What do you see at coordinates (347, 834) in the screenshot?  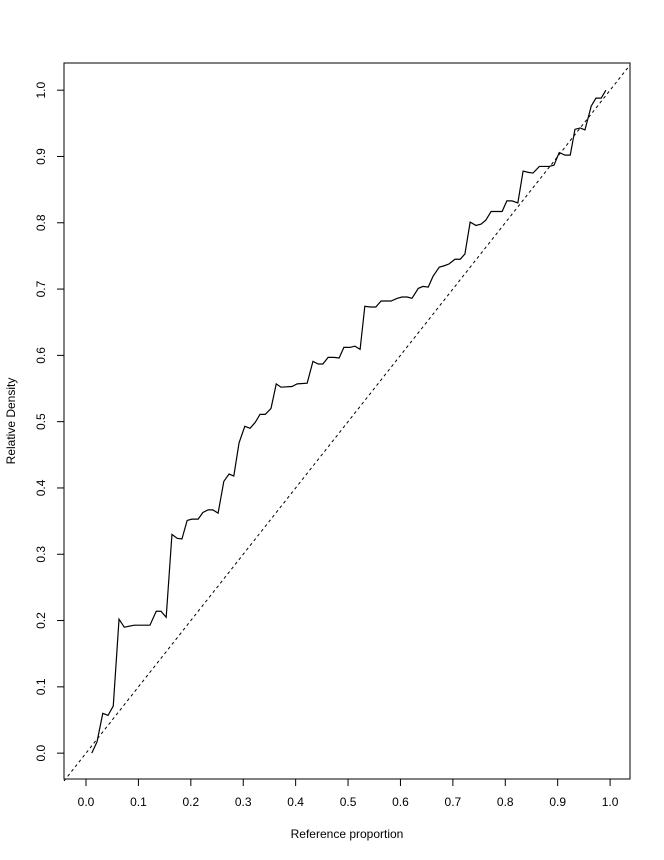 I see `x-axis-label: Reference proportion` at bounding box center [347, 834].